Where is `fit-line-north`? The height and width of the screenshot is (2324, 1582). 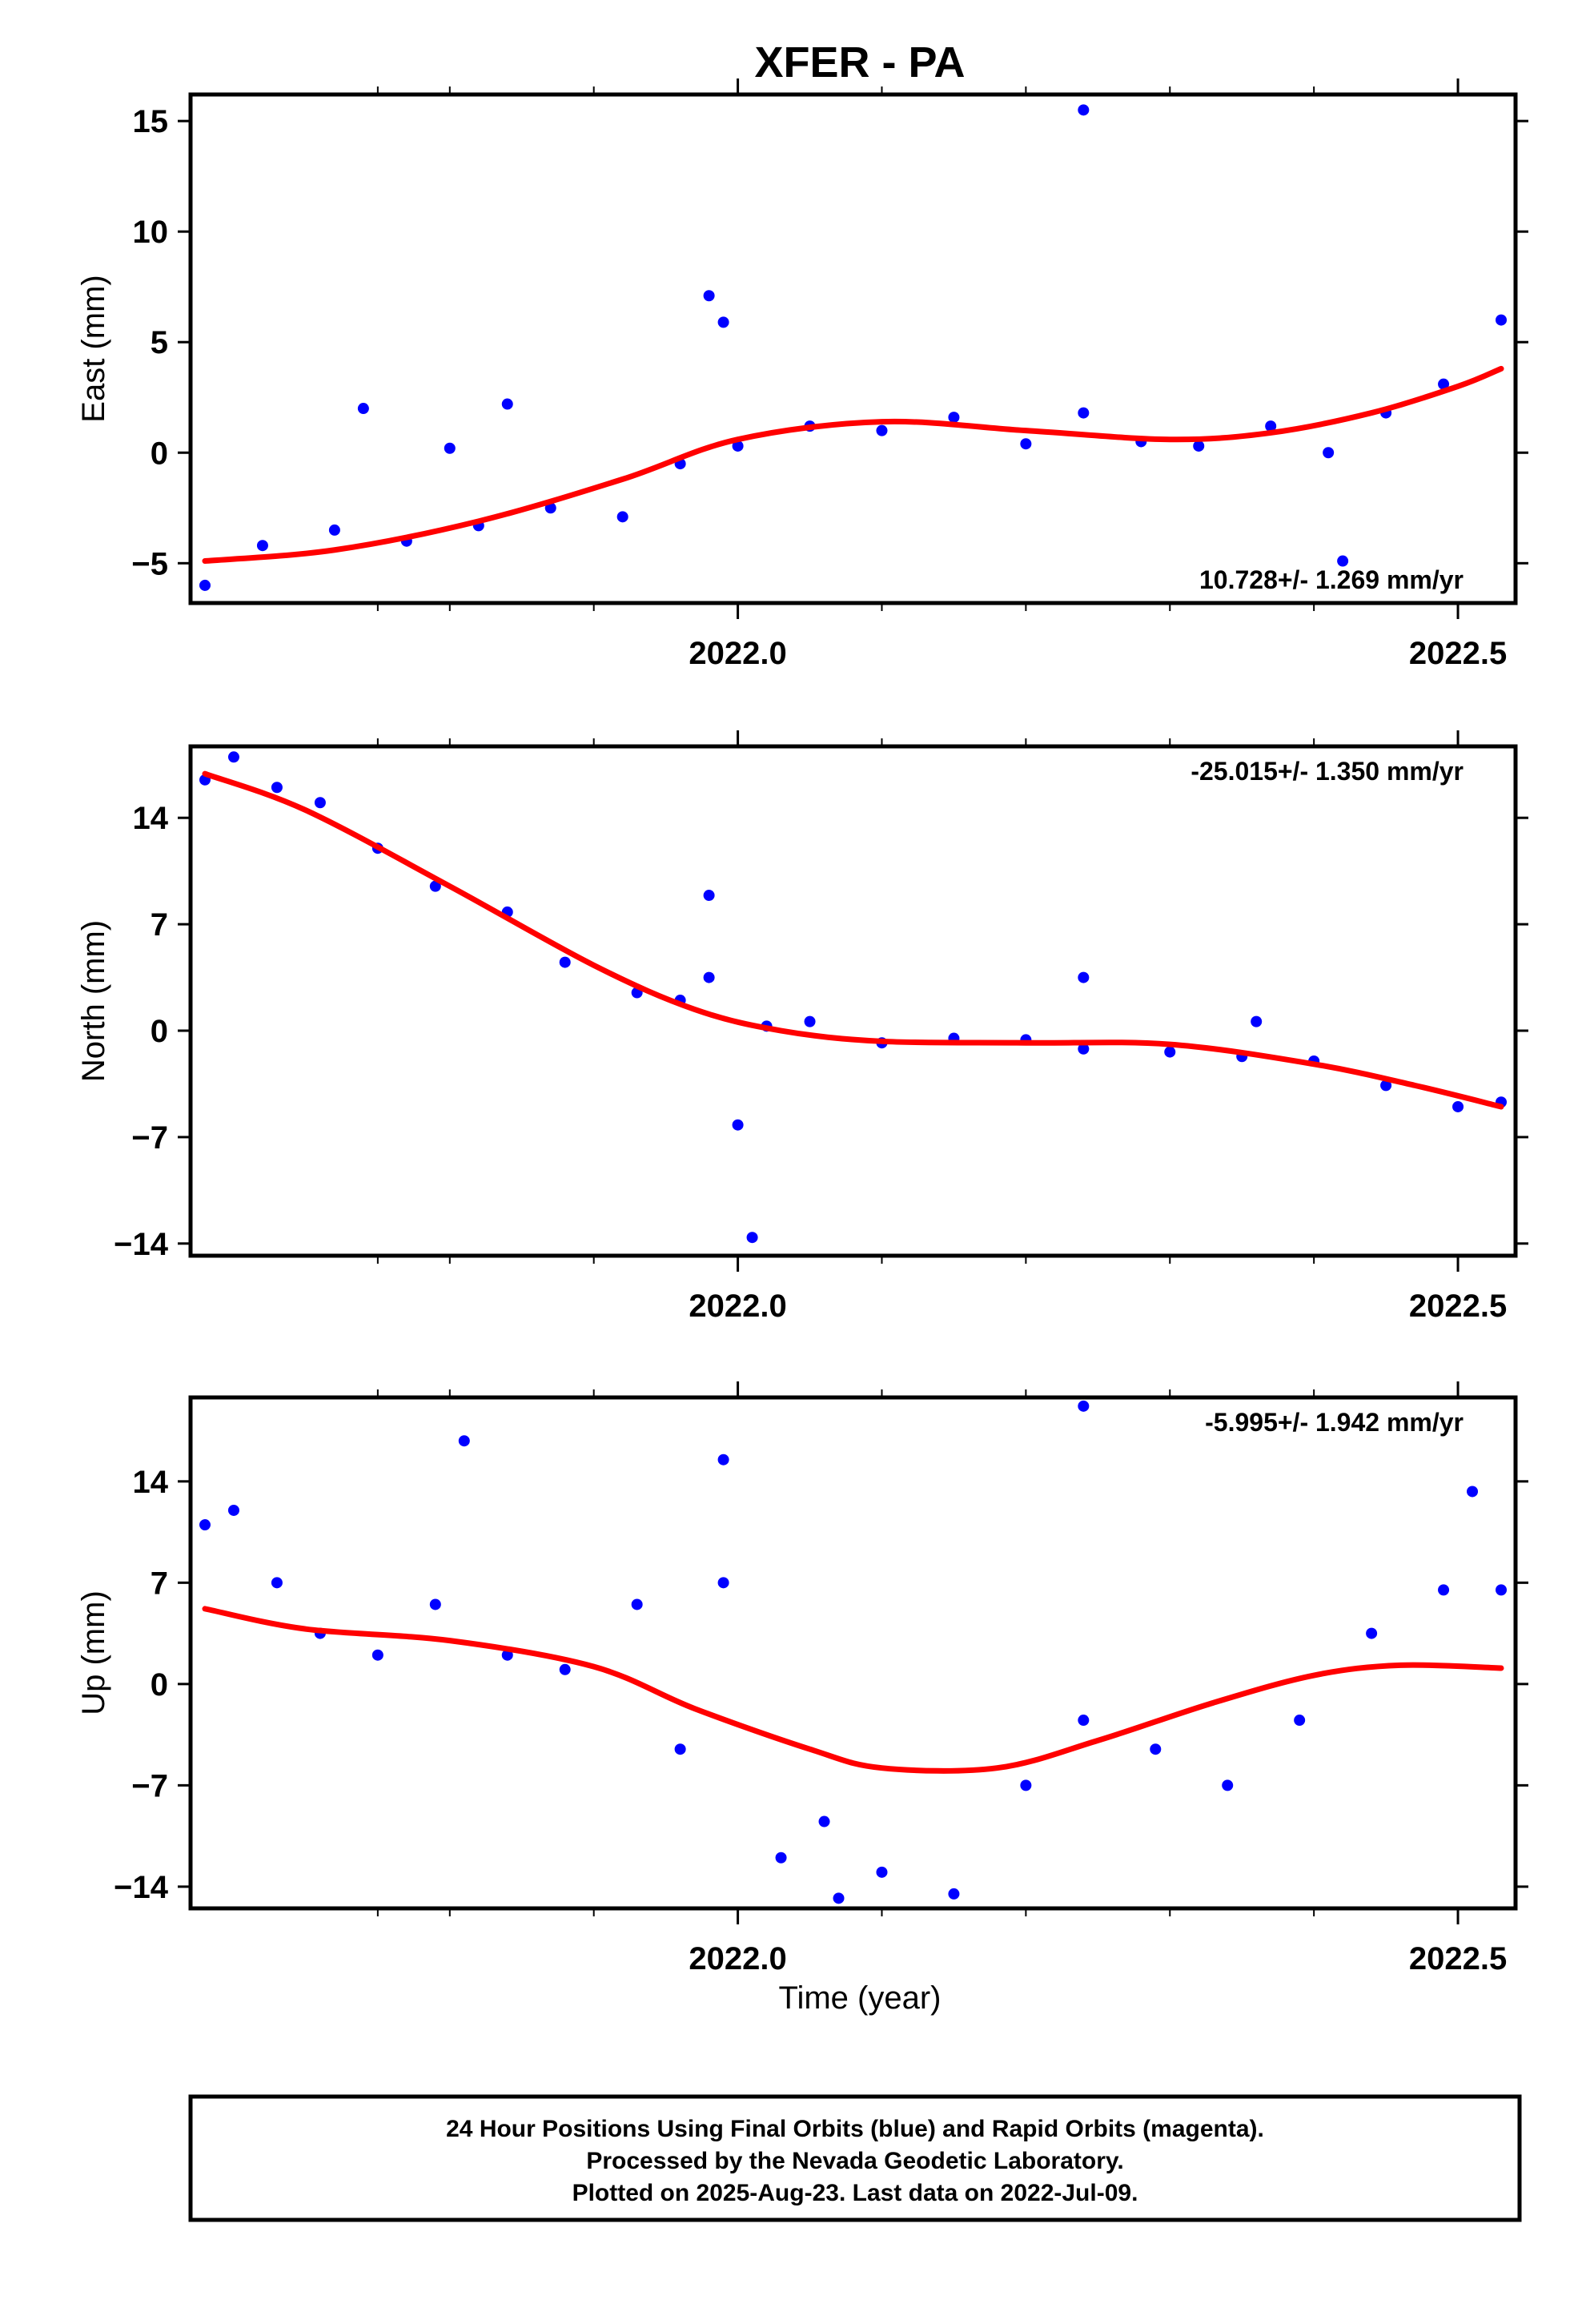 fit-line-north is located at coordinates (853, 940).